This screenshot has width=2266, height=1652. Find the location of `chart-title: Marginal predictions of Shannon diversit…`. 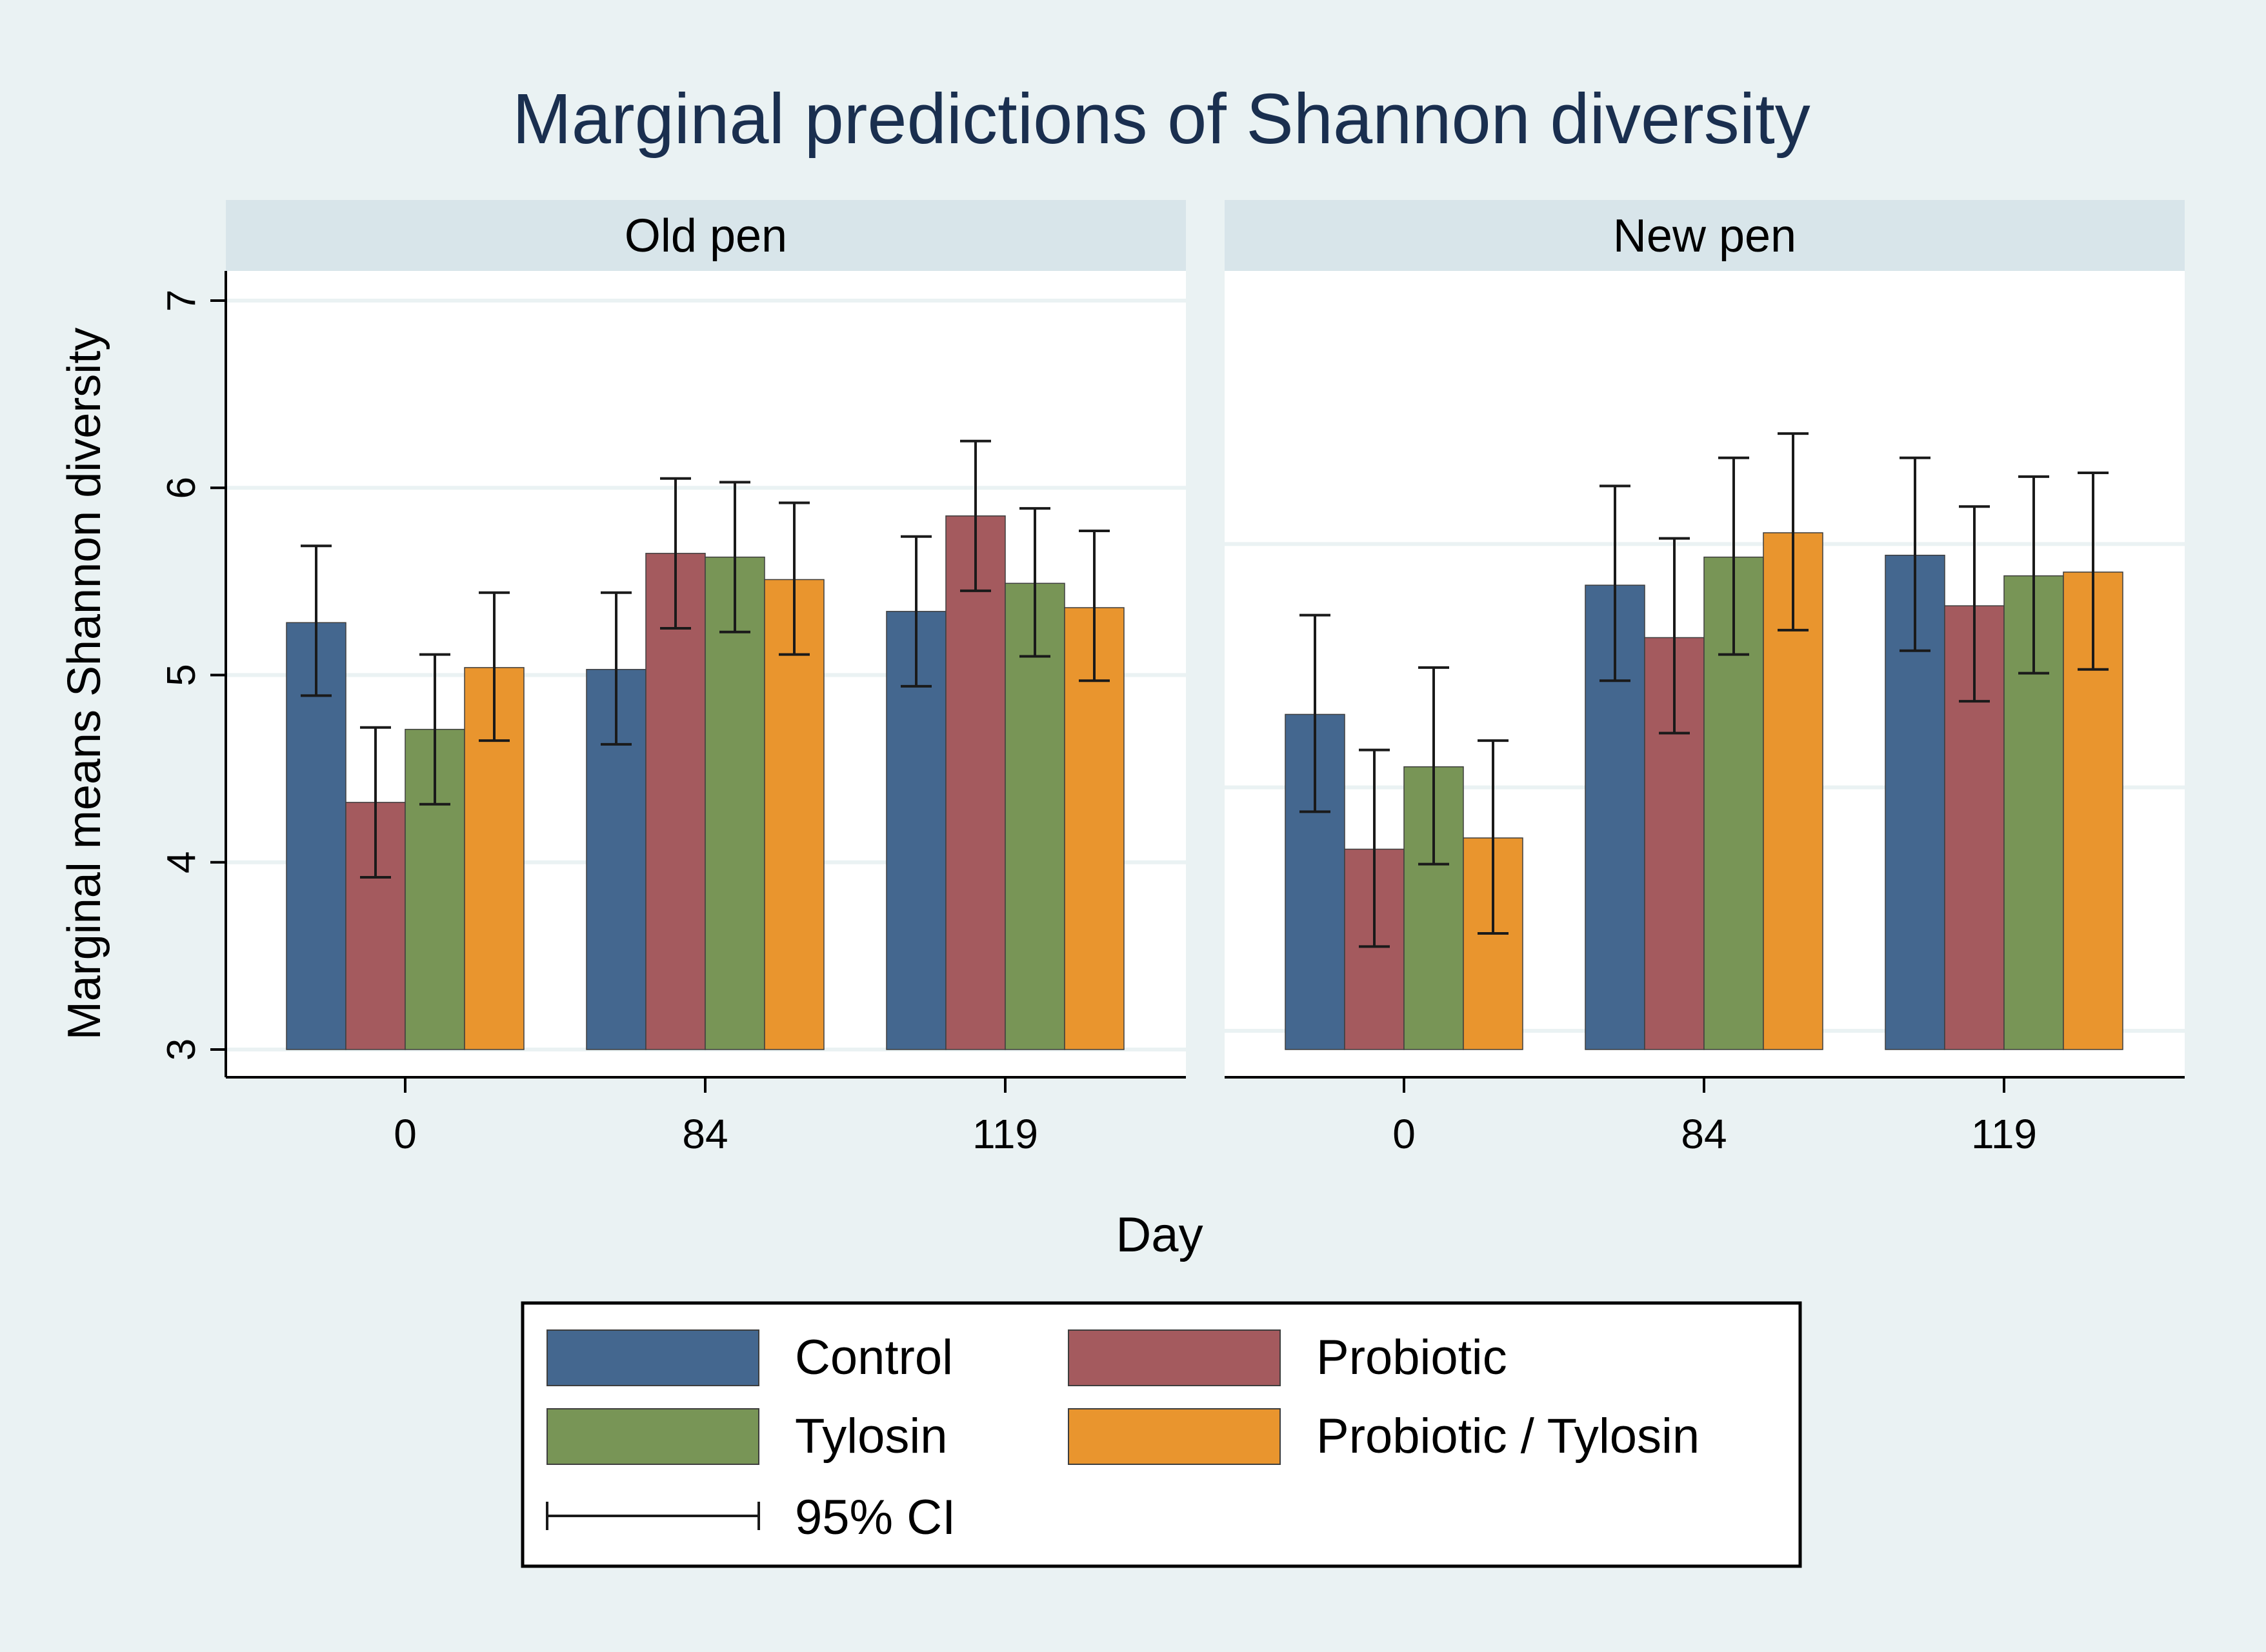

chart-title: Marginal predictions of Shannon diversit… is located at coordinates (1161, 119).